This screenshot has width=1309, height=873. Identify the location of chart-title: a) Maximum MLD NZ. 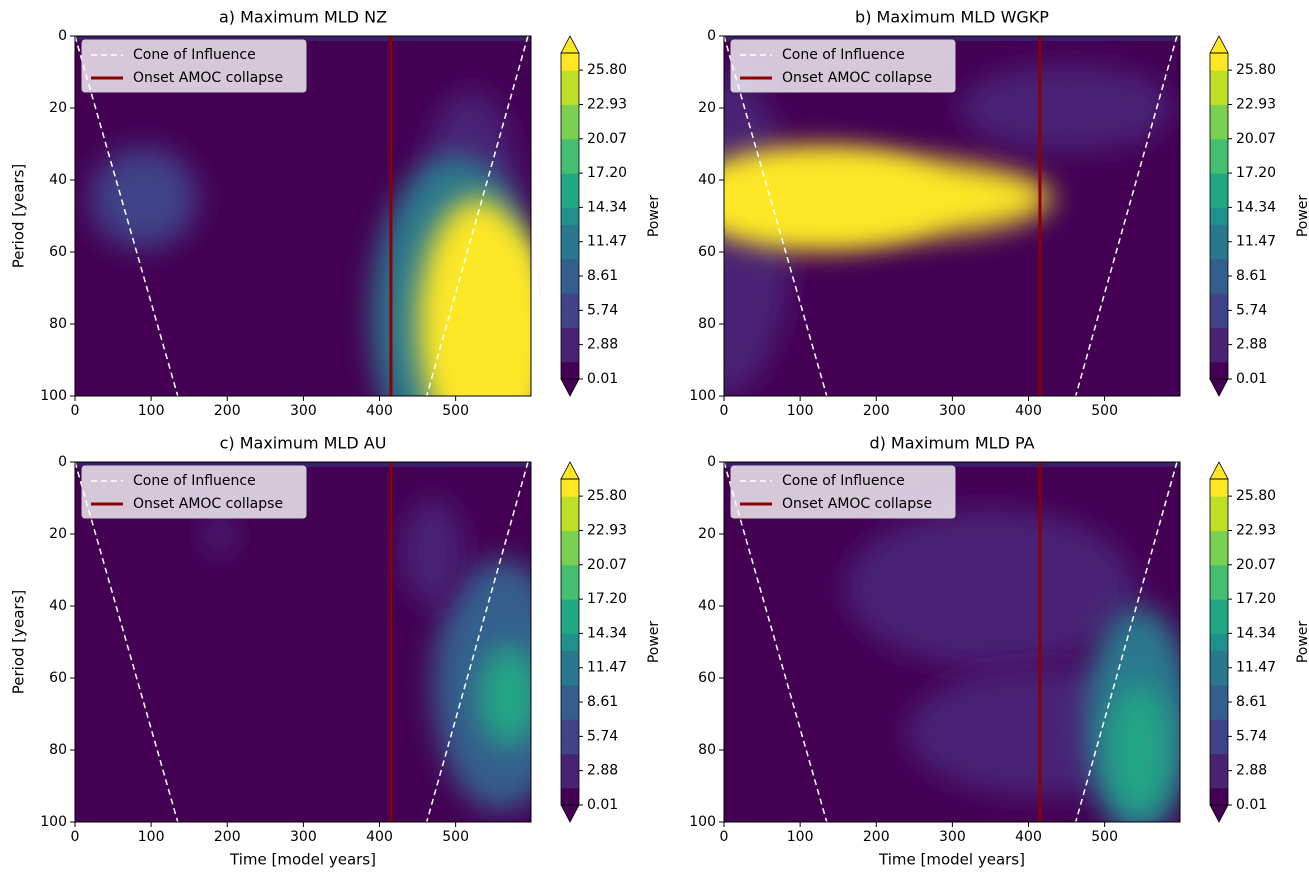
(303, 17).